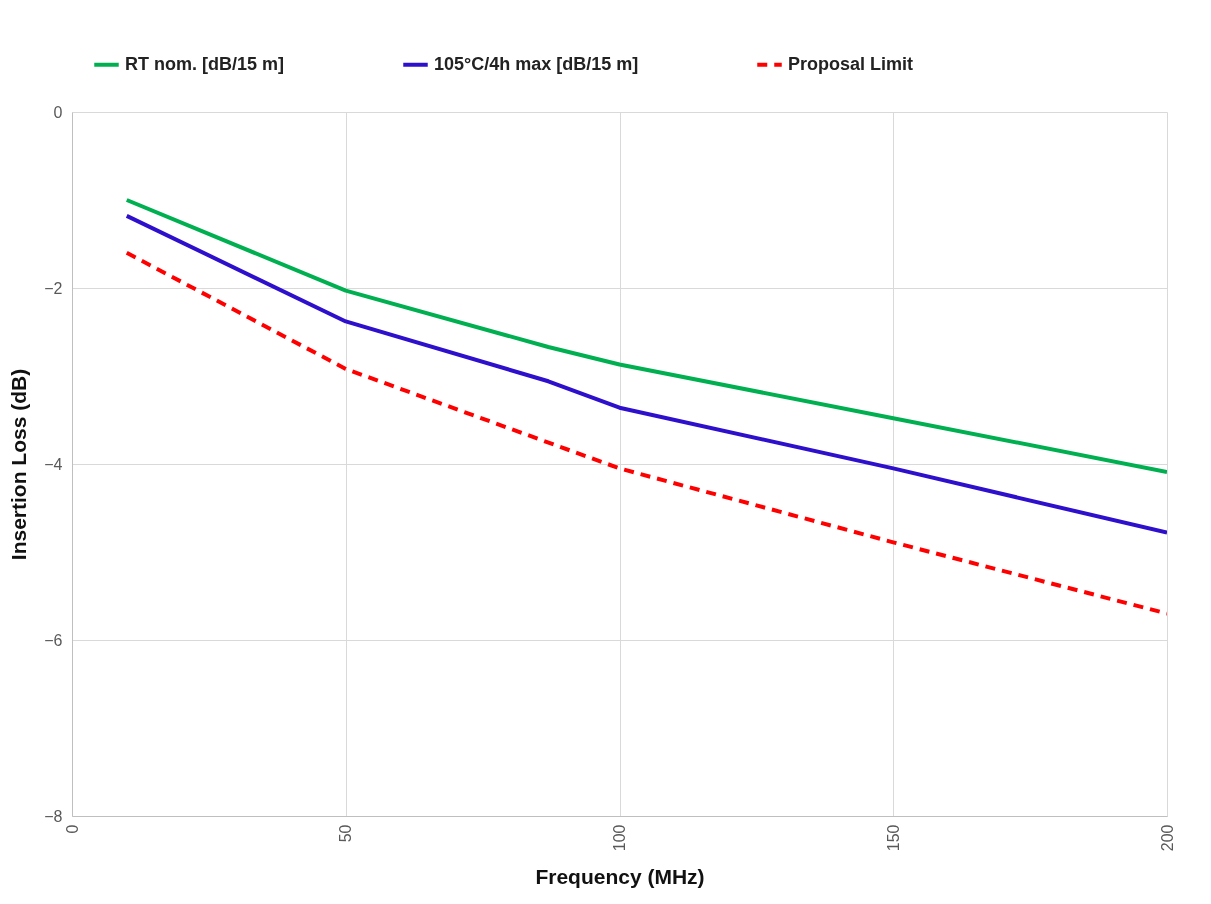  I want to click on x-axis-title: Frequency (MHz), so click(620, 877).